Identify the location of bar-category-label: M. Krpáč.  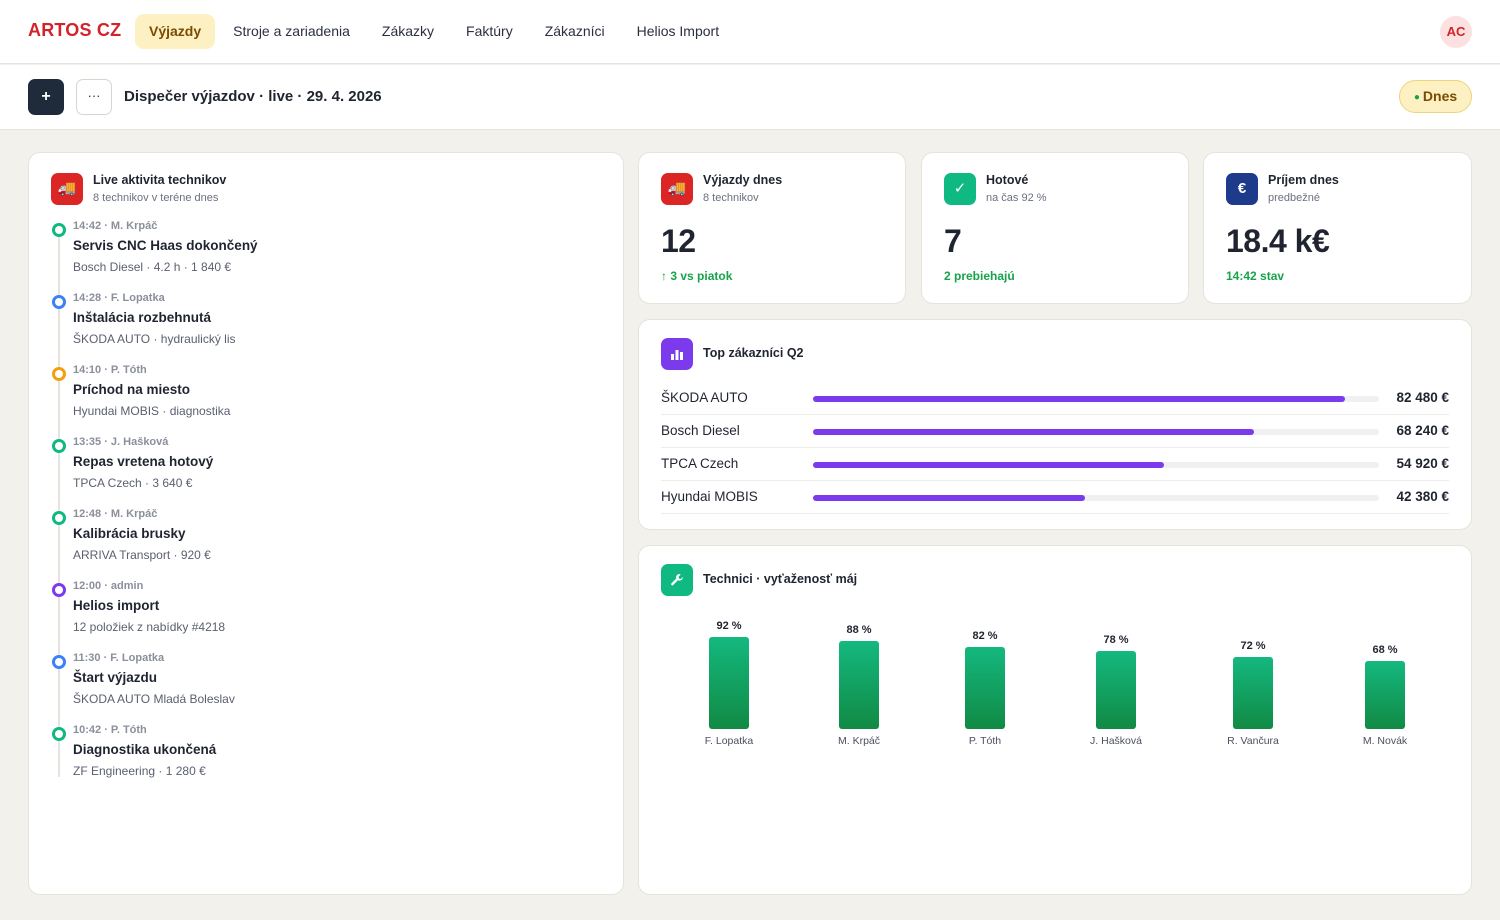
(859, 741).